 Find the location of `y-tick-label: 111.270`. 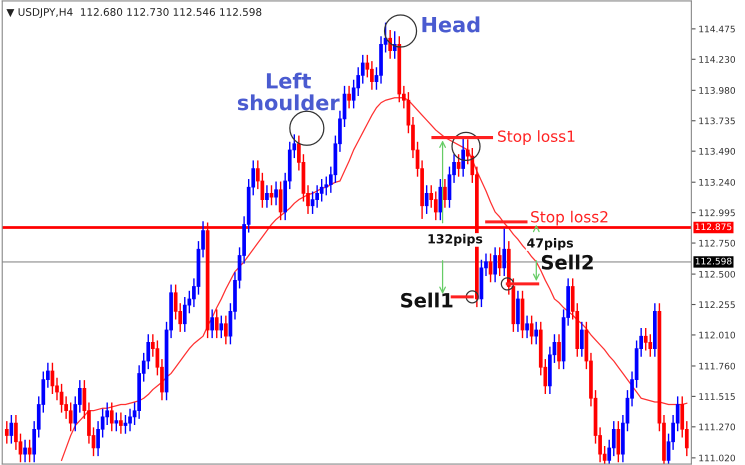

y-tick-label: 111.270 is located at coordinates (717, 427).